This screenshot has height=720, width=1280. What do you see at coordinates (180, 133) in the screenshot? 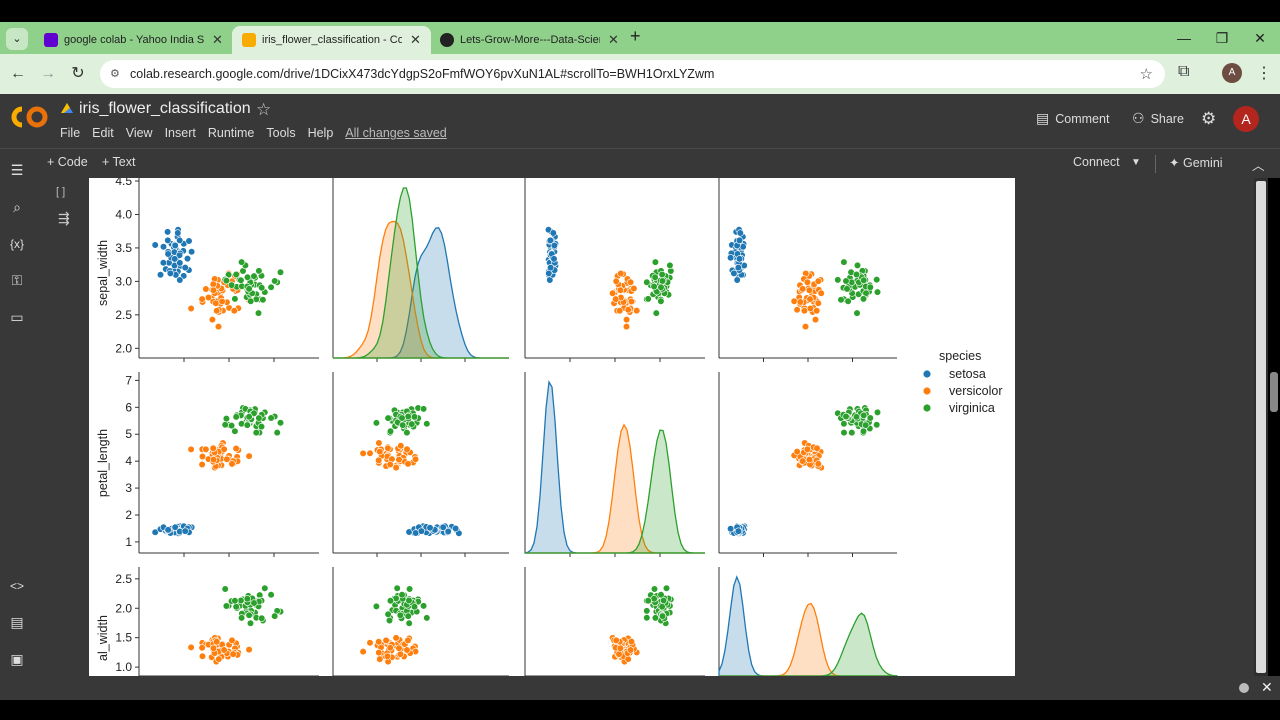
I see `menu-insert: Insert` at bounding box center [180, 133].